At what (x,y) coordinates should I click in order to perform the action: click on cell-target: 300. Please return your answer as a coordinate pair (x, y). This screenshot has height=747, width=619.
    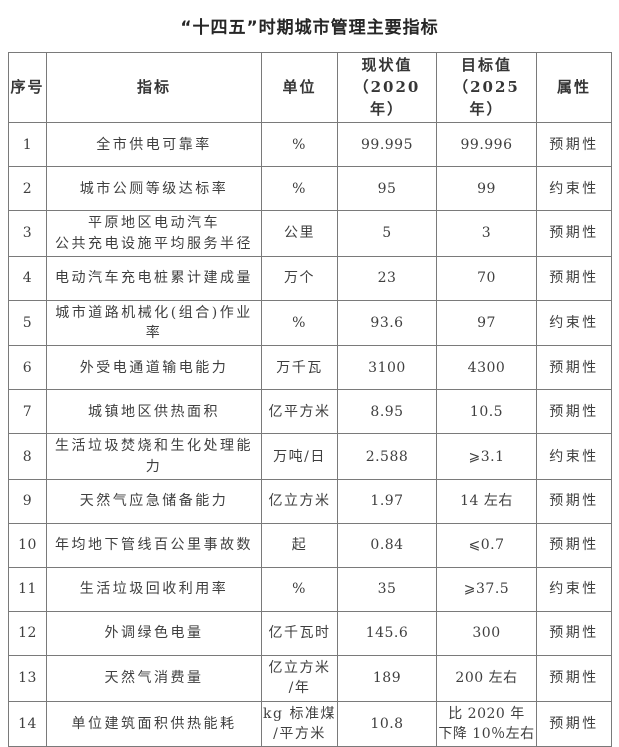
    Looking at the image, I should click on (486, 634).